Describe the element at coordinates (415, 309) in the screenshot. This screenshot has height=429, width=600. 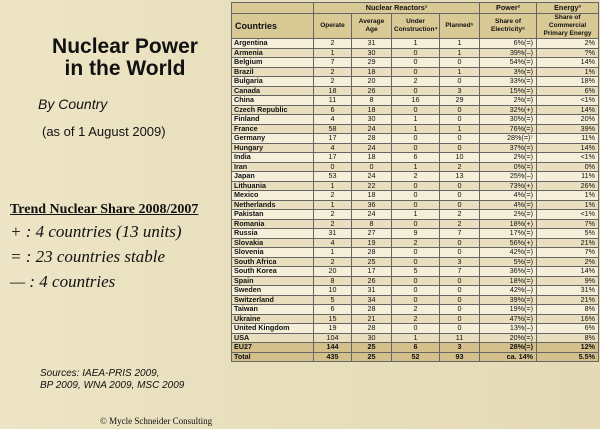
I see `table-row: Taiwan 6 28 2 0 19%(=) 8%` at that location.